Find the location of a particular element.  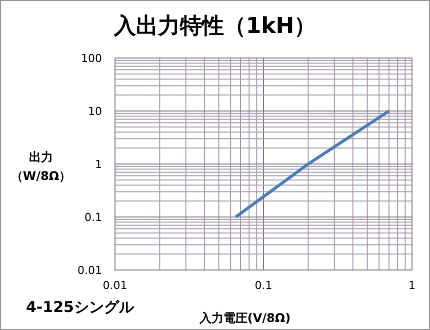

y-tick-label: 10 is located at coordinates (95, 111).